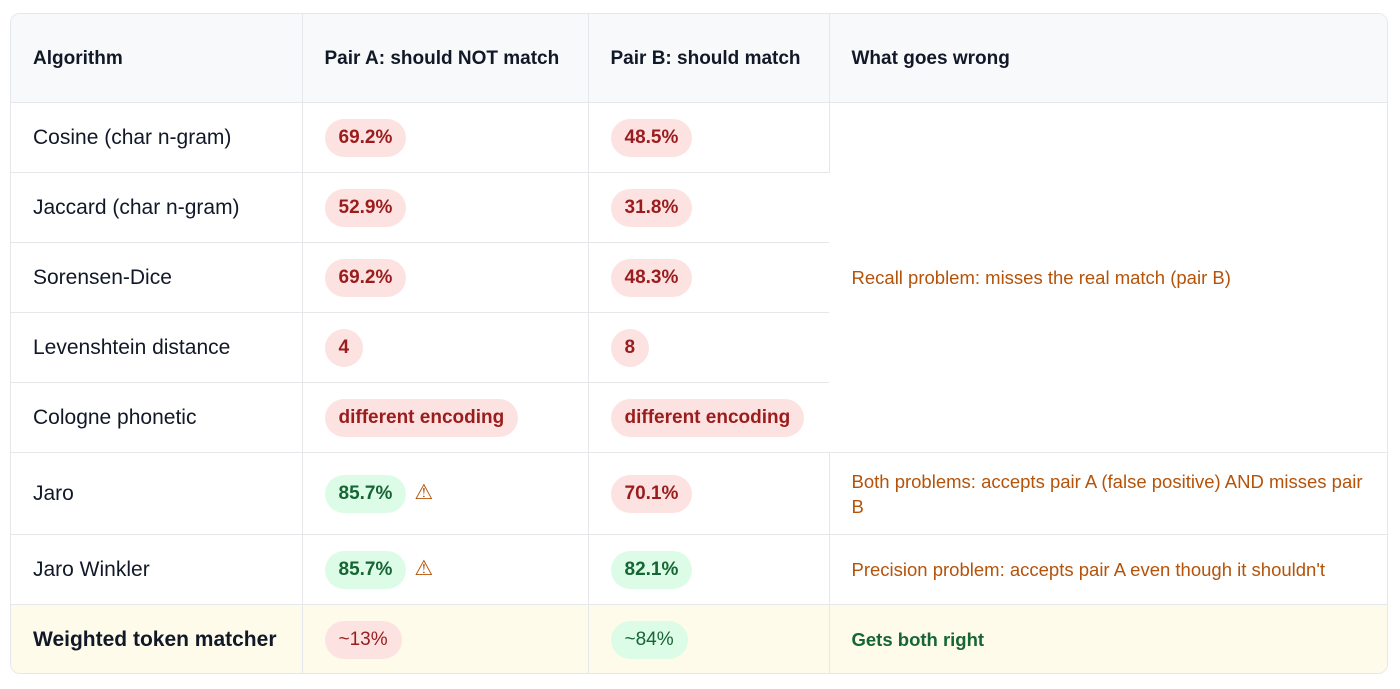 Image resolution: width=1400 pixels, height=689 pixels. I want to click on pair-b-score-badge: 48.3%, so click(651, 277).